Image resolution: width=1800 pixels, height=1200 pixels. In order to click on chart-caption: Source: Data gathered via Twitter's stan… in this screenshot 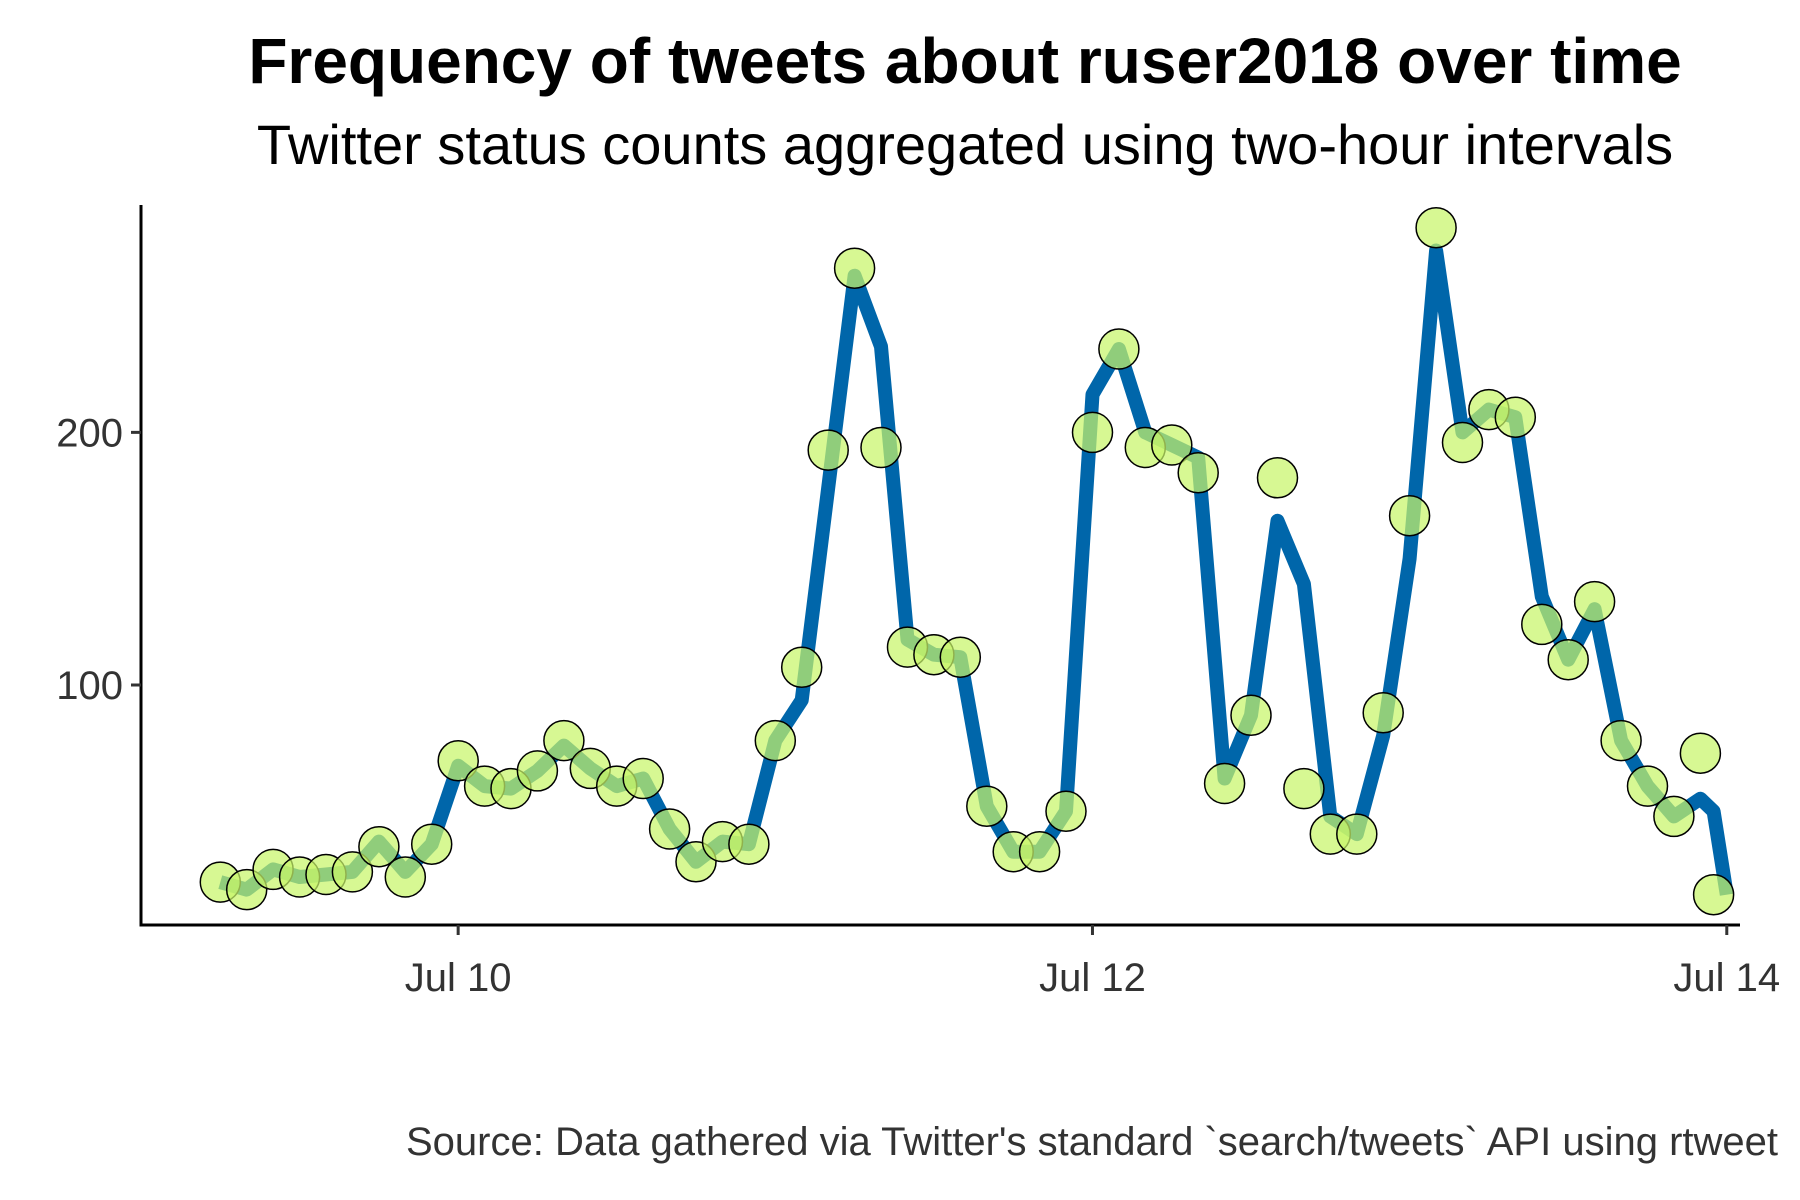, I will do `click(1091, 1142)`.